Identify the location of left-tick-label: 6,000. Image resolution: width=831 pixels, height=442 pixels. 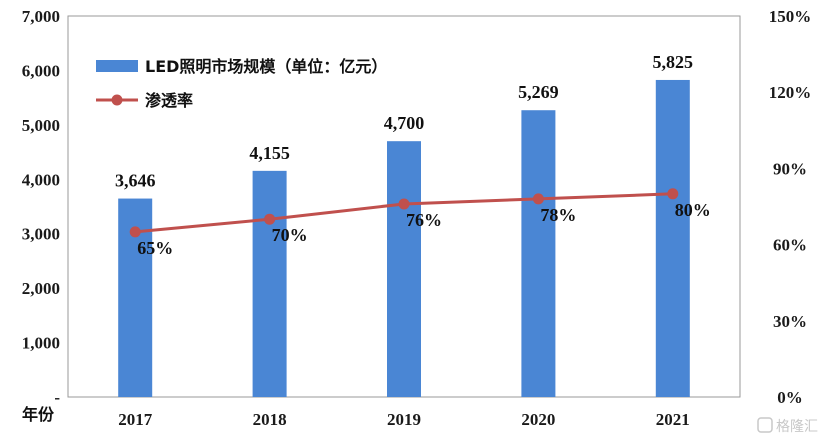
(41, 70).